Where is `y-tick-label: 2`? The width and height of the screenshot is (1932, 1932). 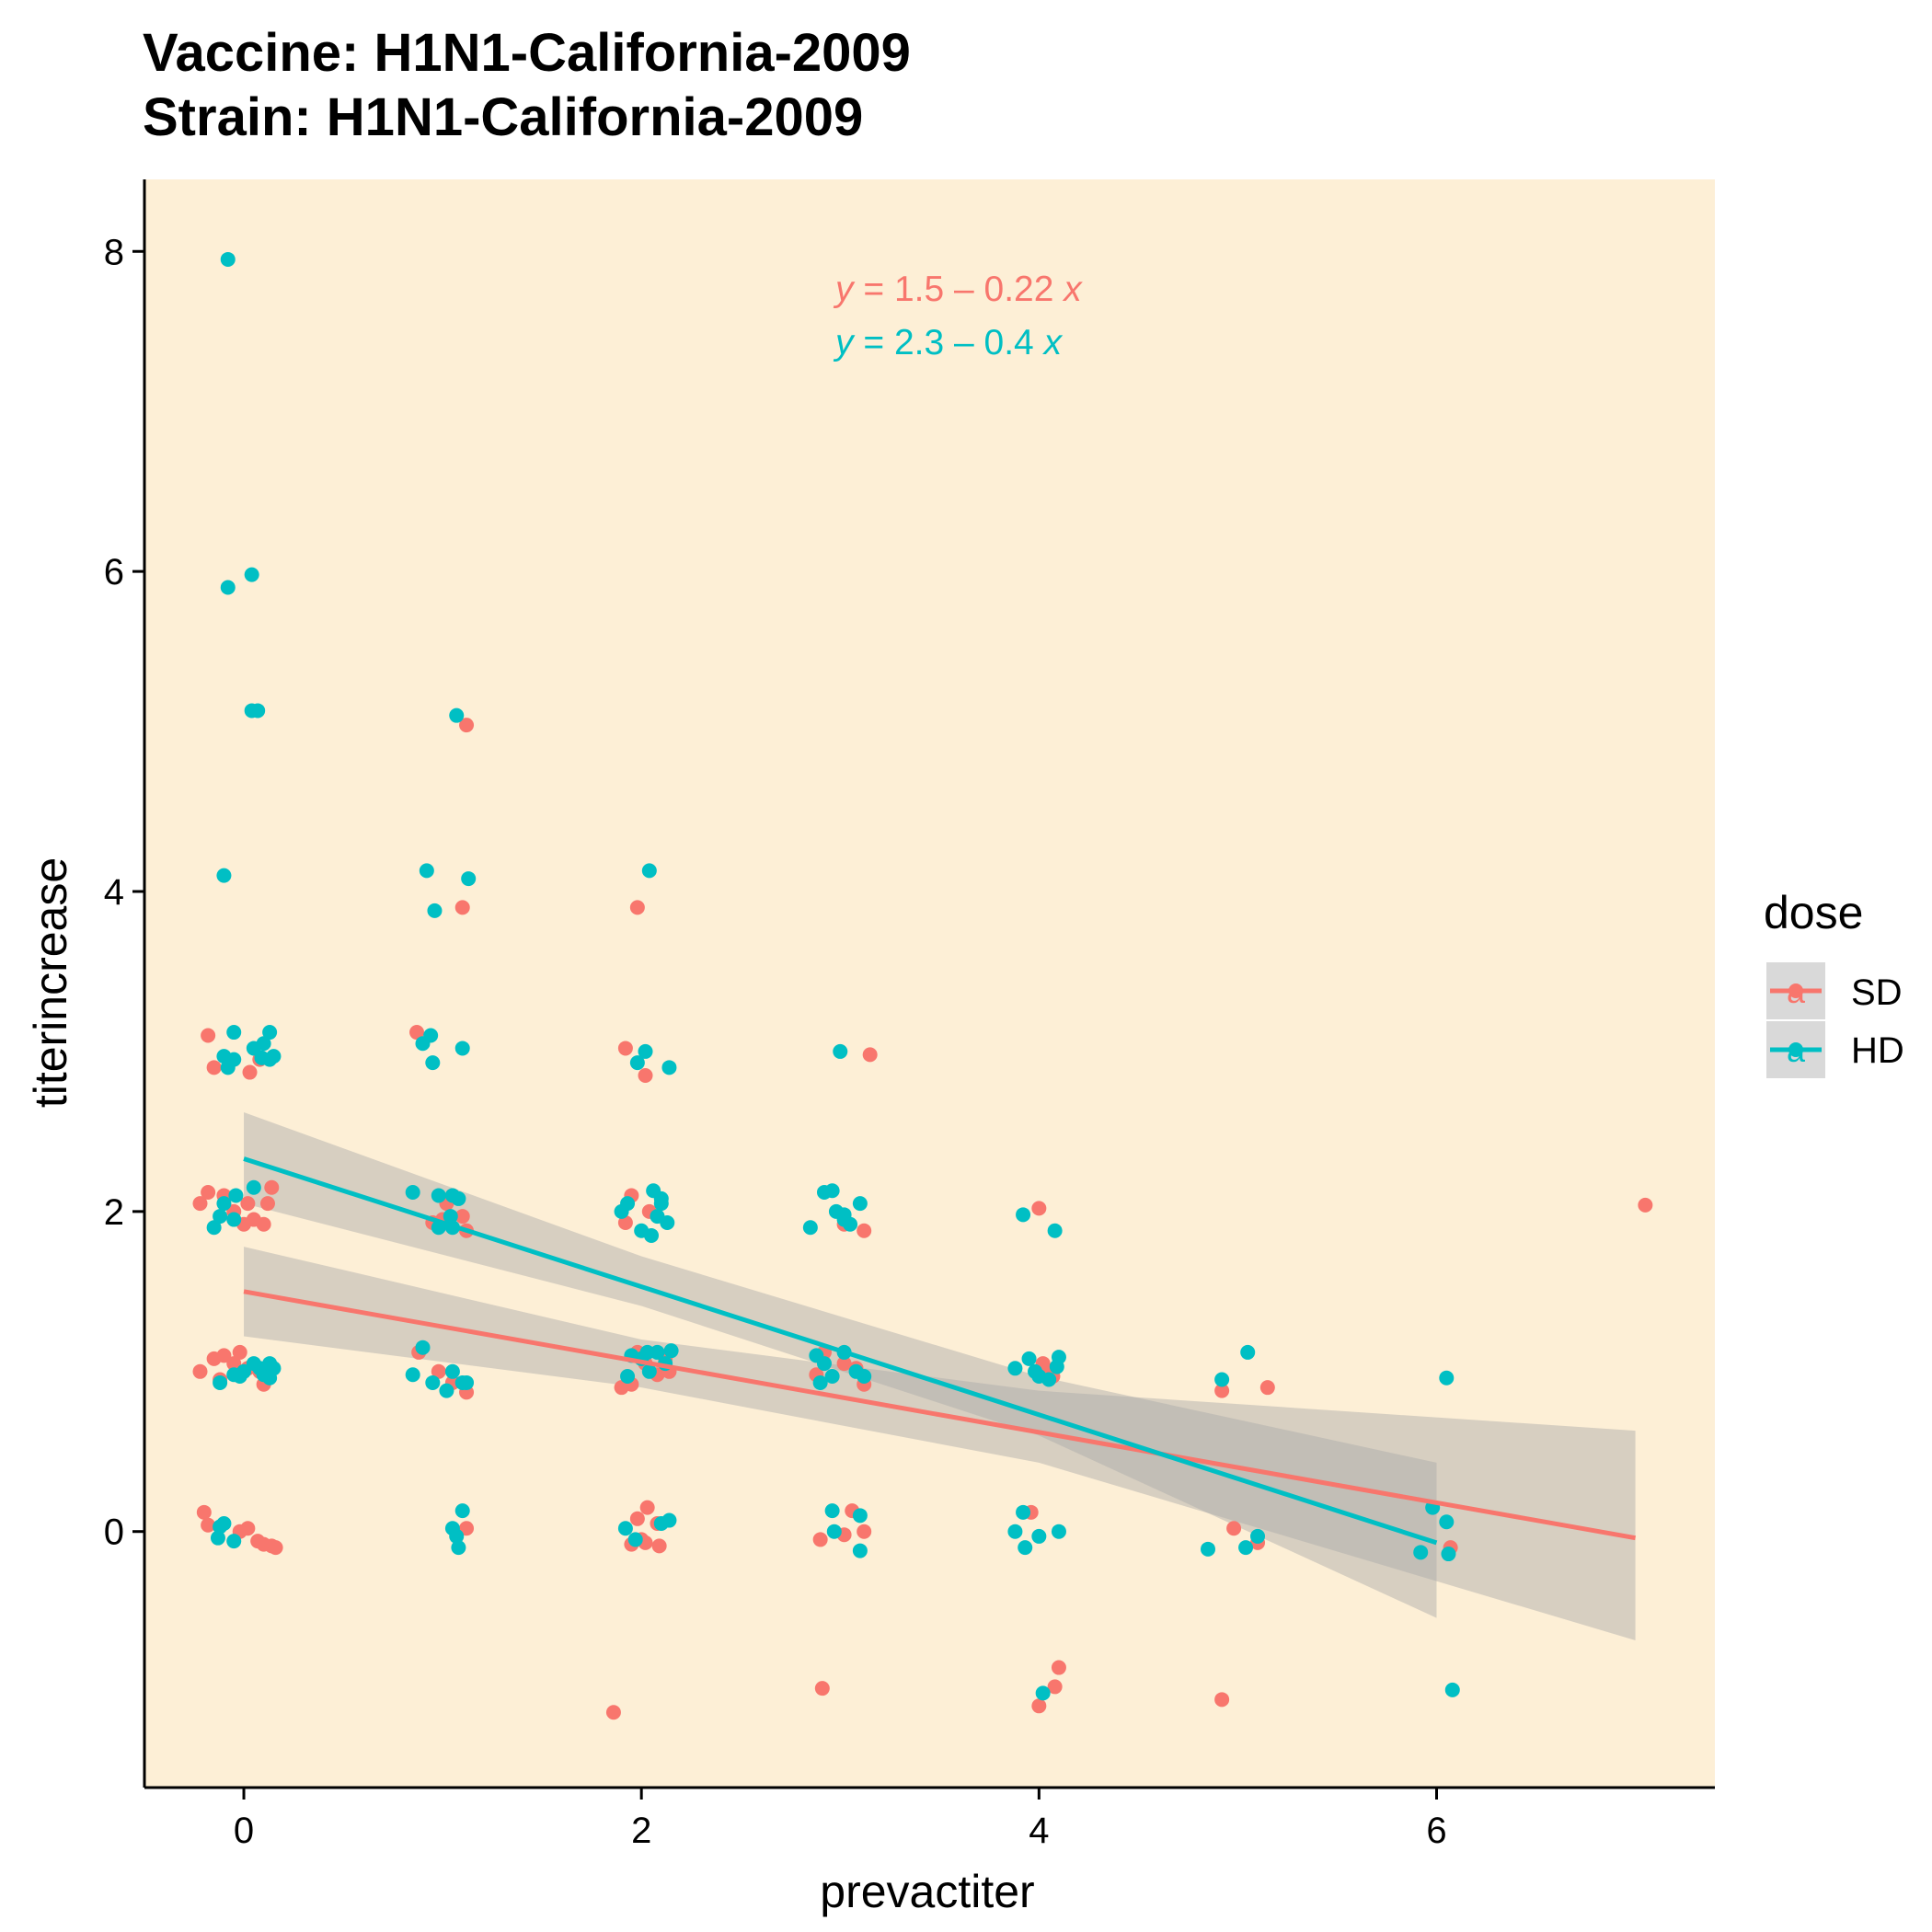
y-tick-label: 2 is located at coordinates (114, 1212).